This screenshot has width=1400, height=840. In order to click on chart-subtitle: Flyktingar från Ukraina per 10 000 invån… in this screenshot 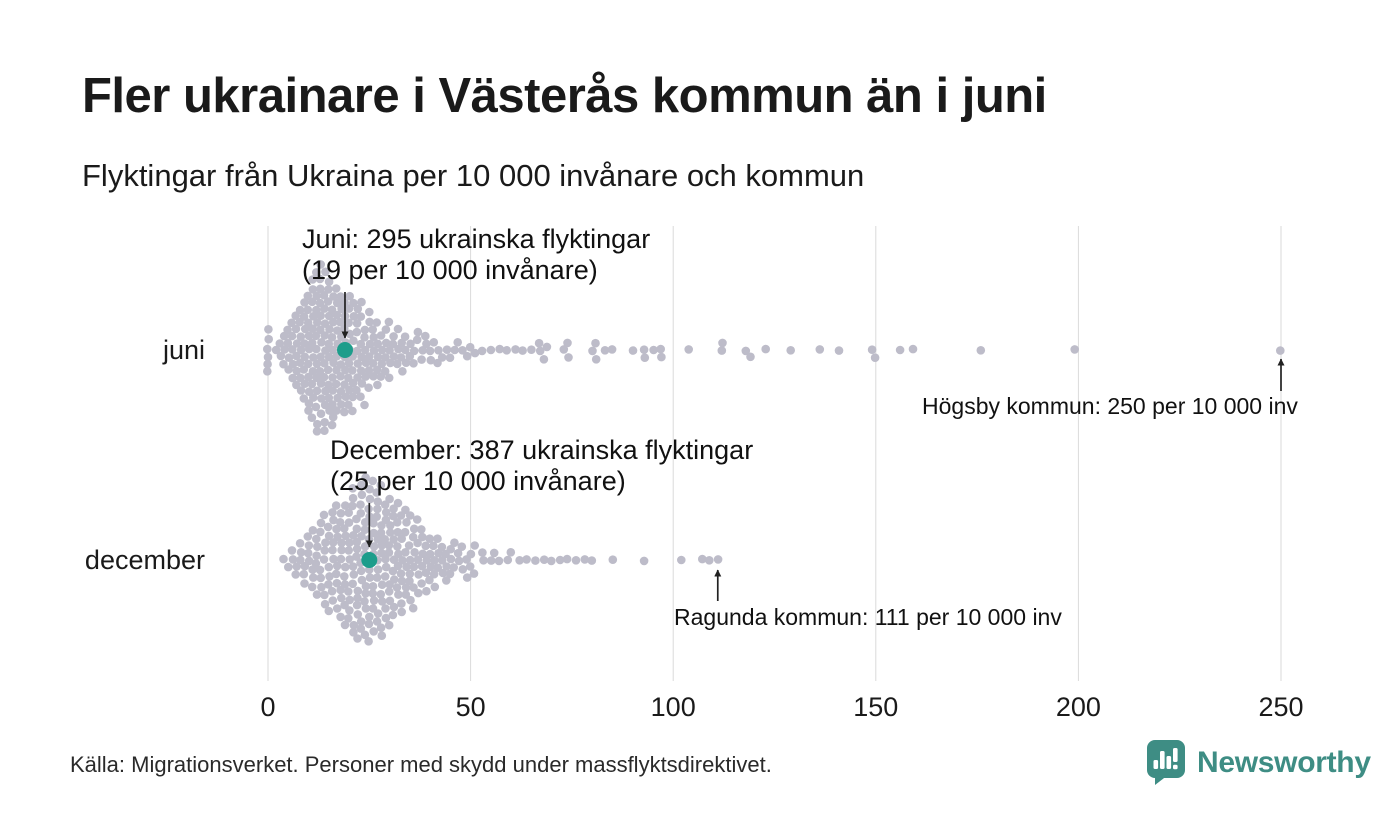, I will do `click(473, 175)`.